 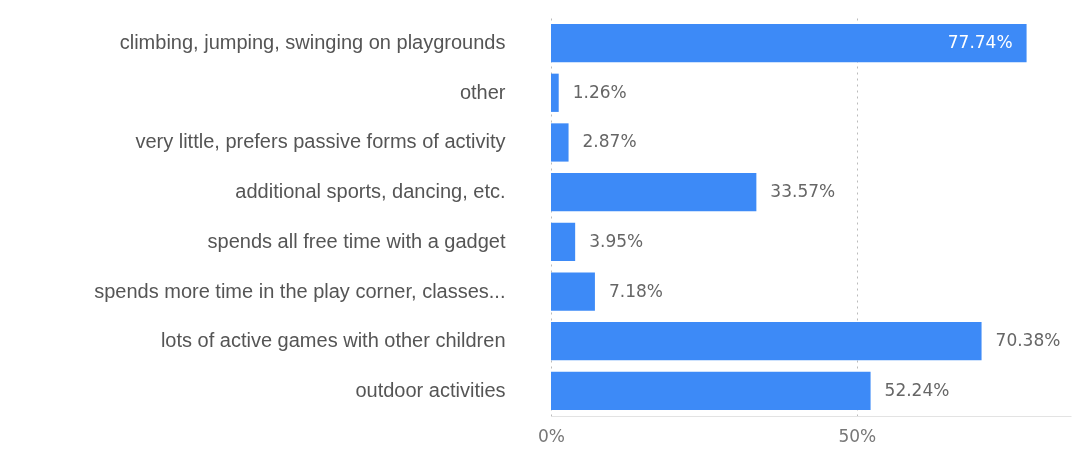 I want to click on y-tick-label: very little, prefers passive forms of activity, so click(x=320, y=141).